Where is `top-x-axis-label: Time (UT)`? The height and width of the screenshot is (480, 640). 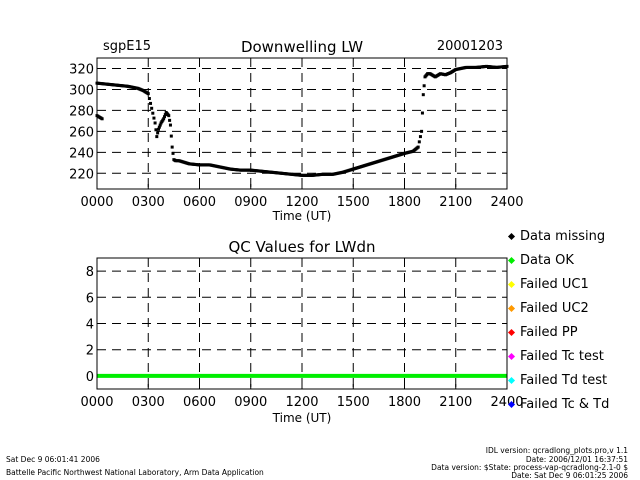
top-x-axis-label: Time (UT) is located at coordinates (302, 216).